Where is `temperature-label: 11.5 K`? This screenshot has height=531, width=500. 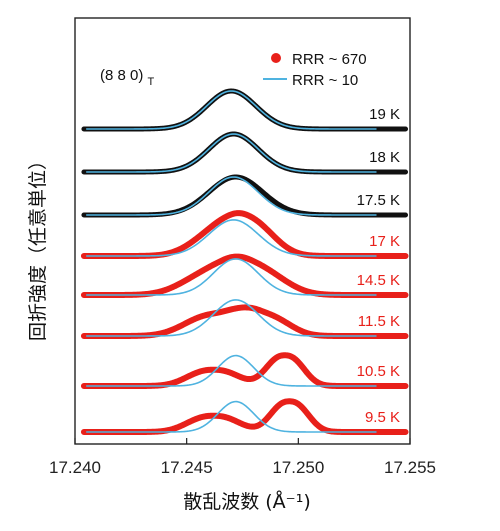
temperature-label: 11.5 K is located at coordinates (379, 321).